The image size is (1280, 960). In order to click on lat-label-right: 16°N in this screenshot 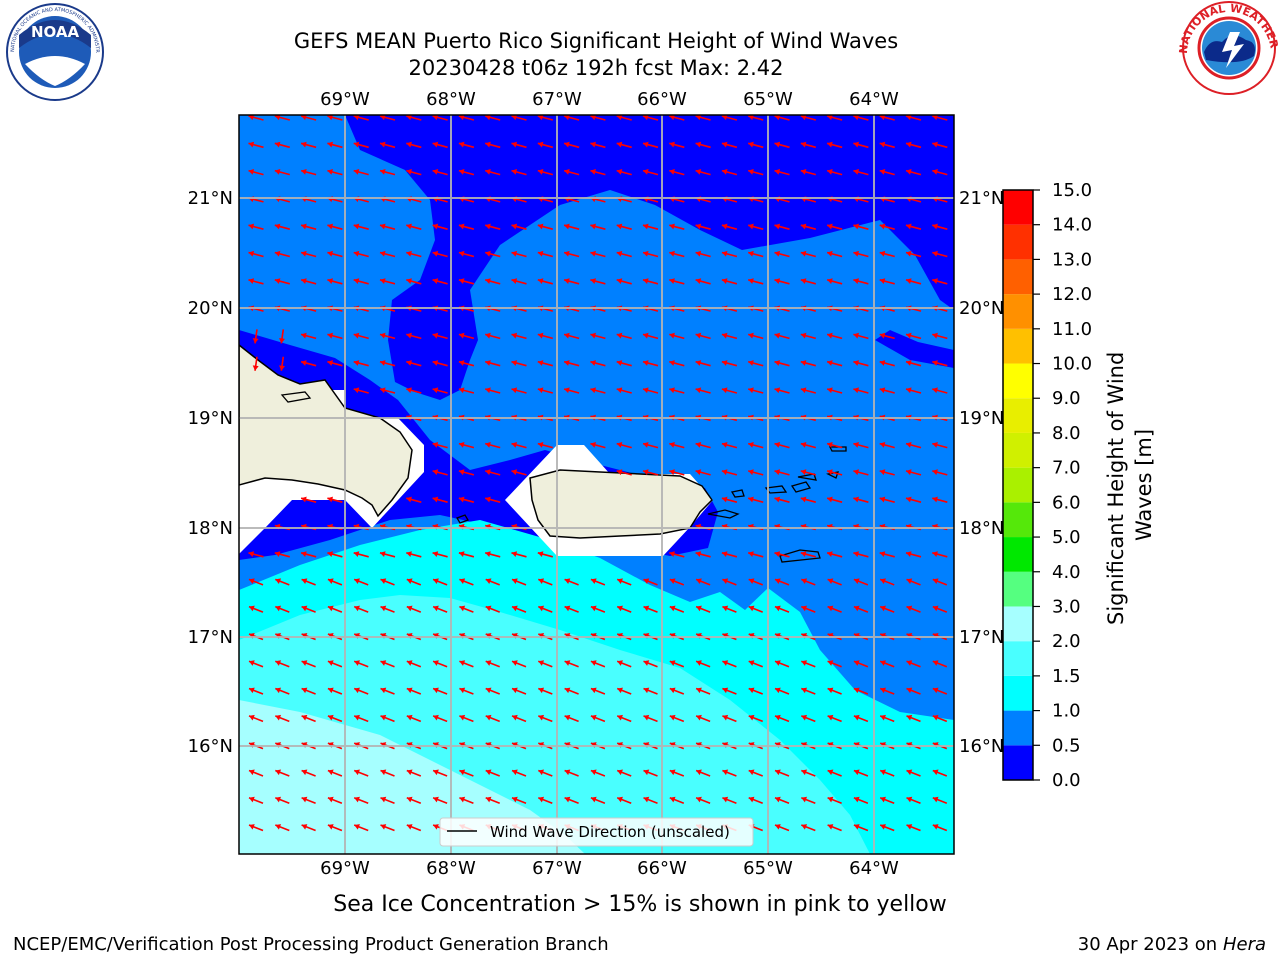, I will do `click(981, 746)`.